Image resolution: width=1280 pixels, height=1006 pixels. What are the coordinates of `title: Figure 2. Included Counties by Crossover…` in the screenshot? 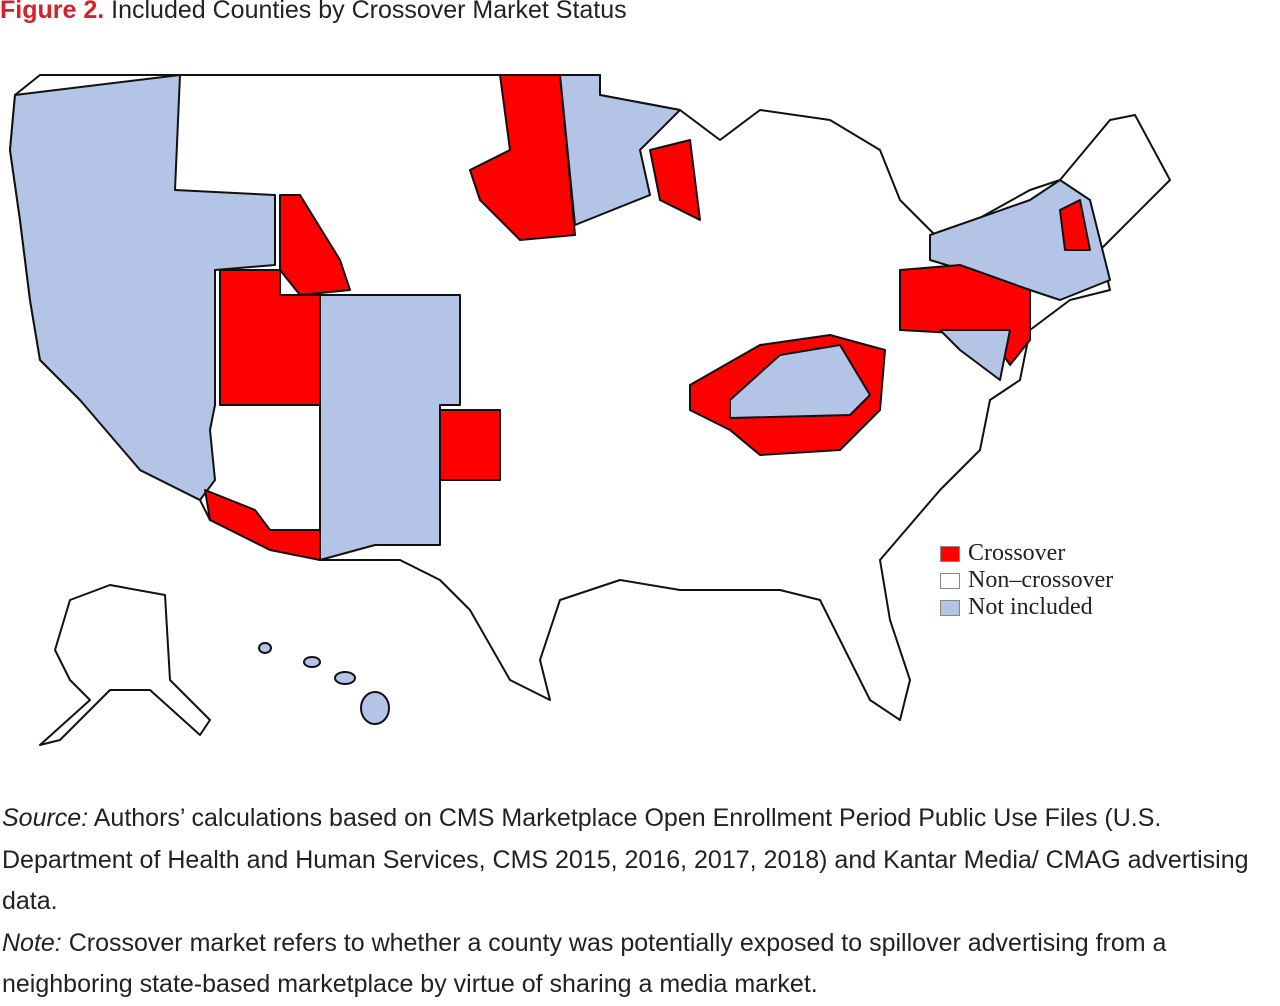 It's located at (313, 12).